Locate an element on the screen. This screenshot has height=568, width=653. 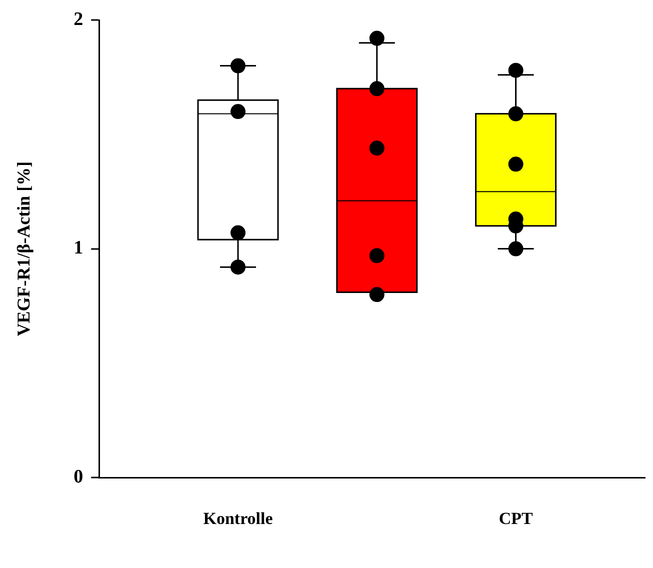
y-axis-title: VEGF-R1/β-Actin [%] is located at coordinates (23, 248).